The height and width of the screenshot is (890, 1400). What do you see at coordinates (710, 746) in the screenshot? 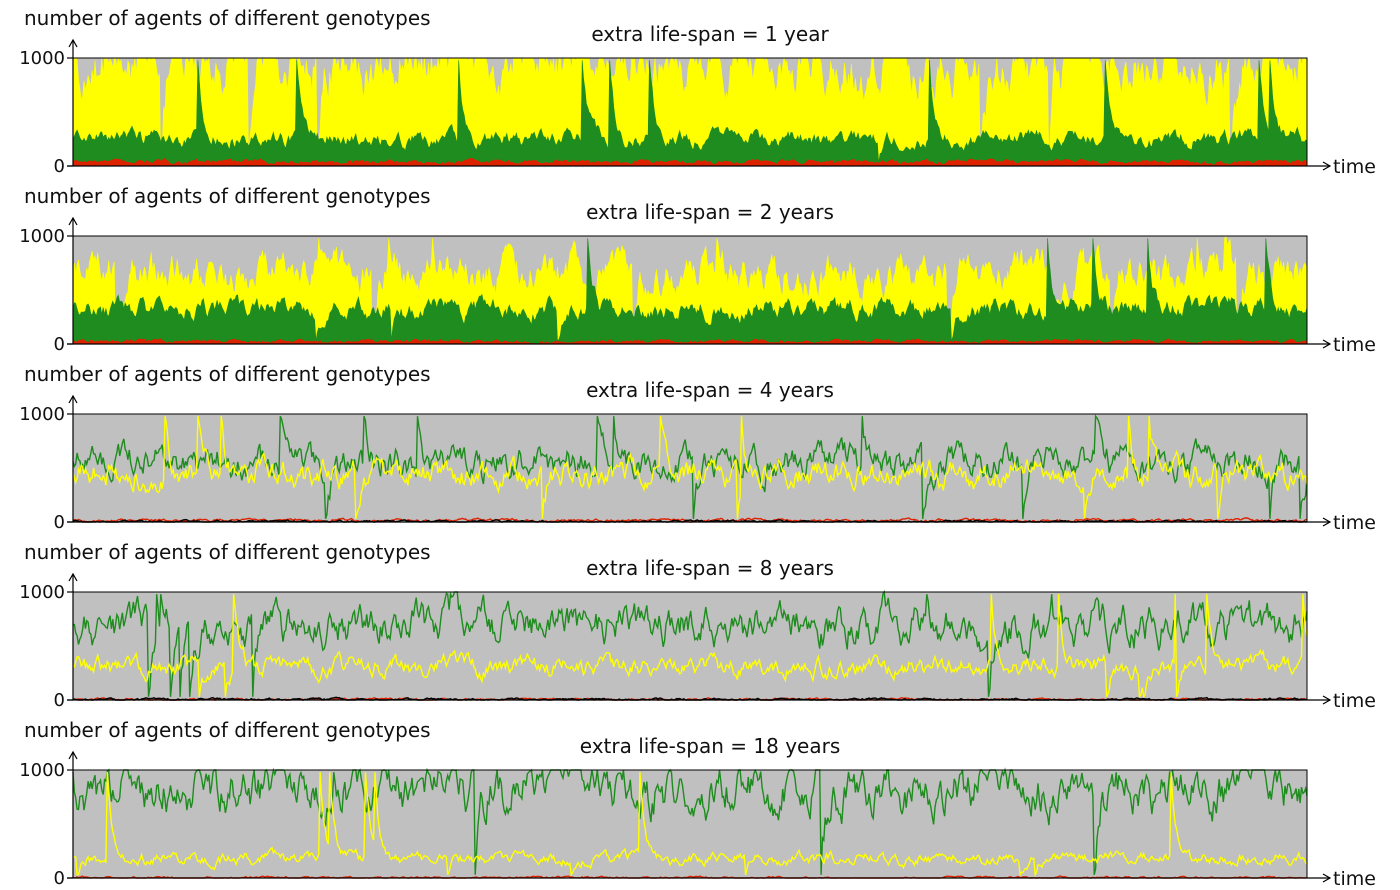
I see `chart-title: extra life-span = 18 years` at bounding box center [710, 746].